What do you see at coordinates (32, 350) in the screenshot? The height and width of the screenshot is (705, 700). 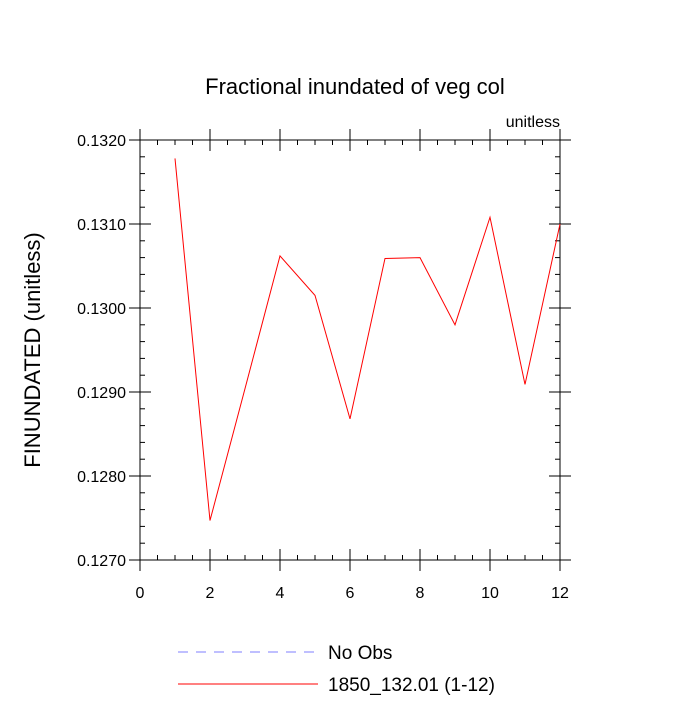 I see `y-axis-label: FINUNDATED (unitless)` at bounding box center [32, 350].